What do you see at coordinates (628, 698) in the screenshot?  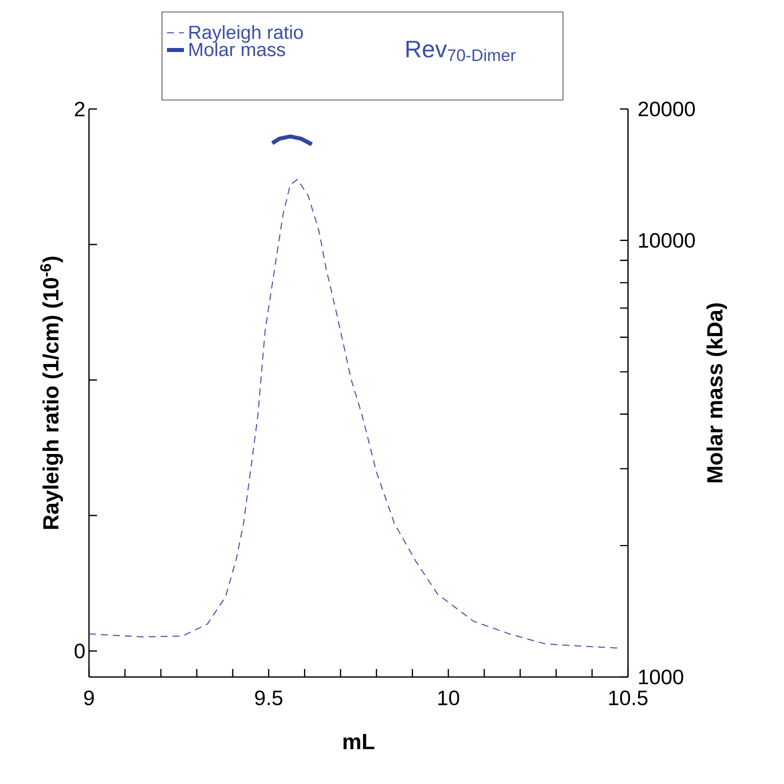 I see `x-tick-label: 10.5` at bounding box center [628, 698].